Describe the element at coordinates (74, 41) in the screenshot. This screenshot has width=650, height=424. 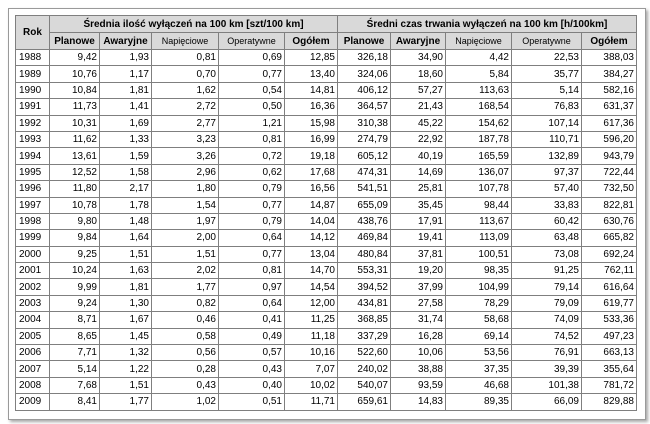
I see `sub-header: Planowe` at that location.